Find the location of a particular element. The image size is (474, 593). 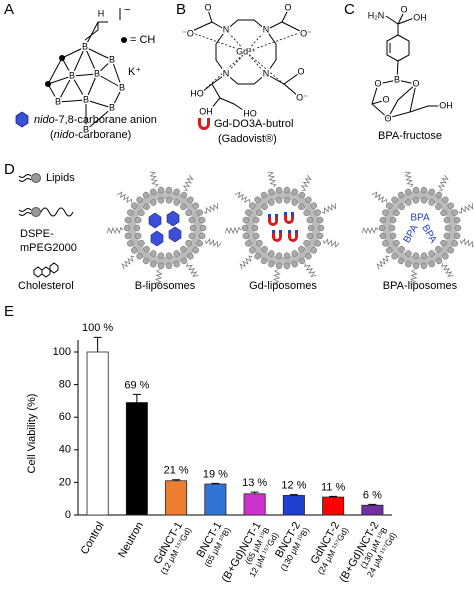

panel-label: C is located at coordinates (349, 9).